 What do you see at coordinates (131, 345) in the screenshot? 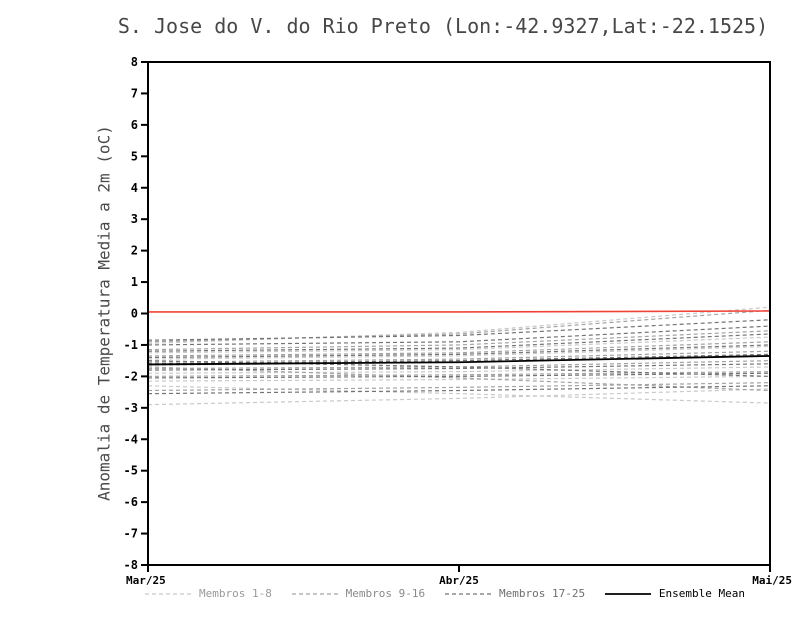
I see `y-tick-label: -1` at bounding box center [131, 345].